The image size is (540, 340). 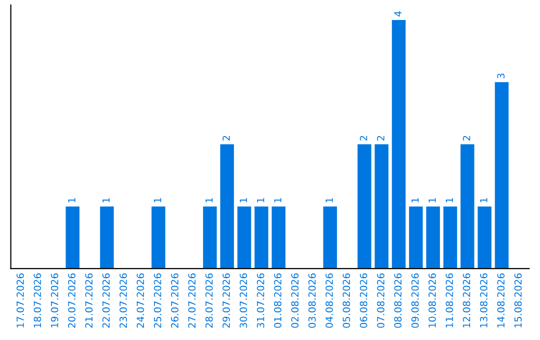 What do you see at coordinates (501, 300) in the screenshot?
I see `x-tick-label: 14.08.2026` at bounding box center [501, 300].